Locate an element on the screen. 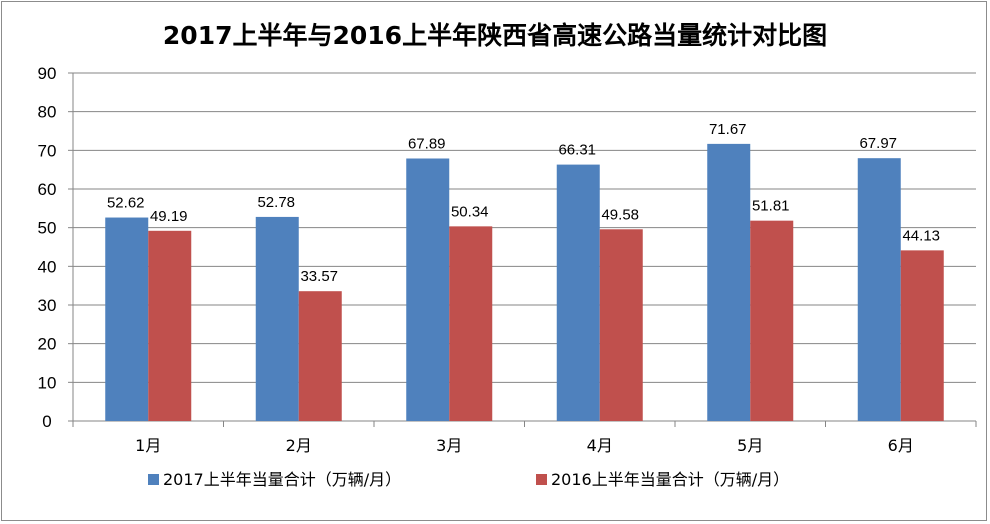 This screenshot has height=524, width=990. y-tick-label: 90 is located at coordinates (47, 73).